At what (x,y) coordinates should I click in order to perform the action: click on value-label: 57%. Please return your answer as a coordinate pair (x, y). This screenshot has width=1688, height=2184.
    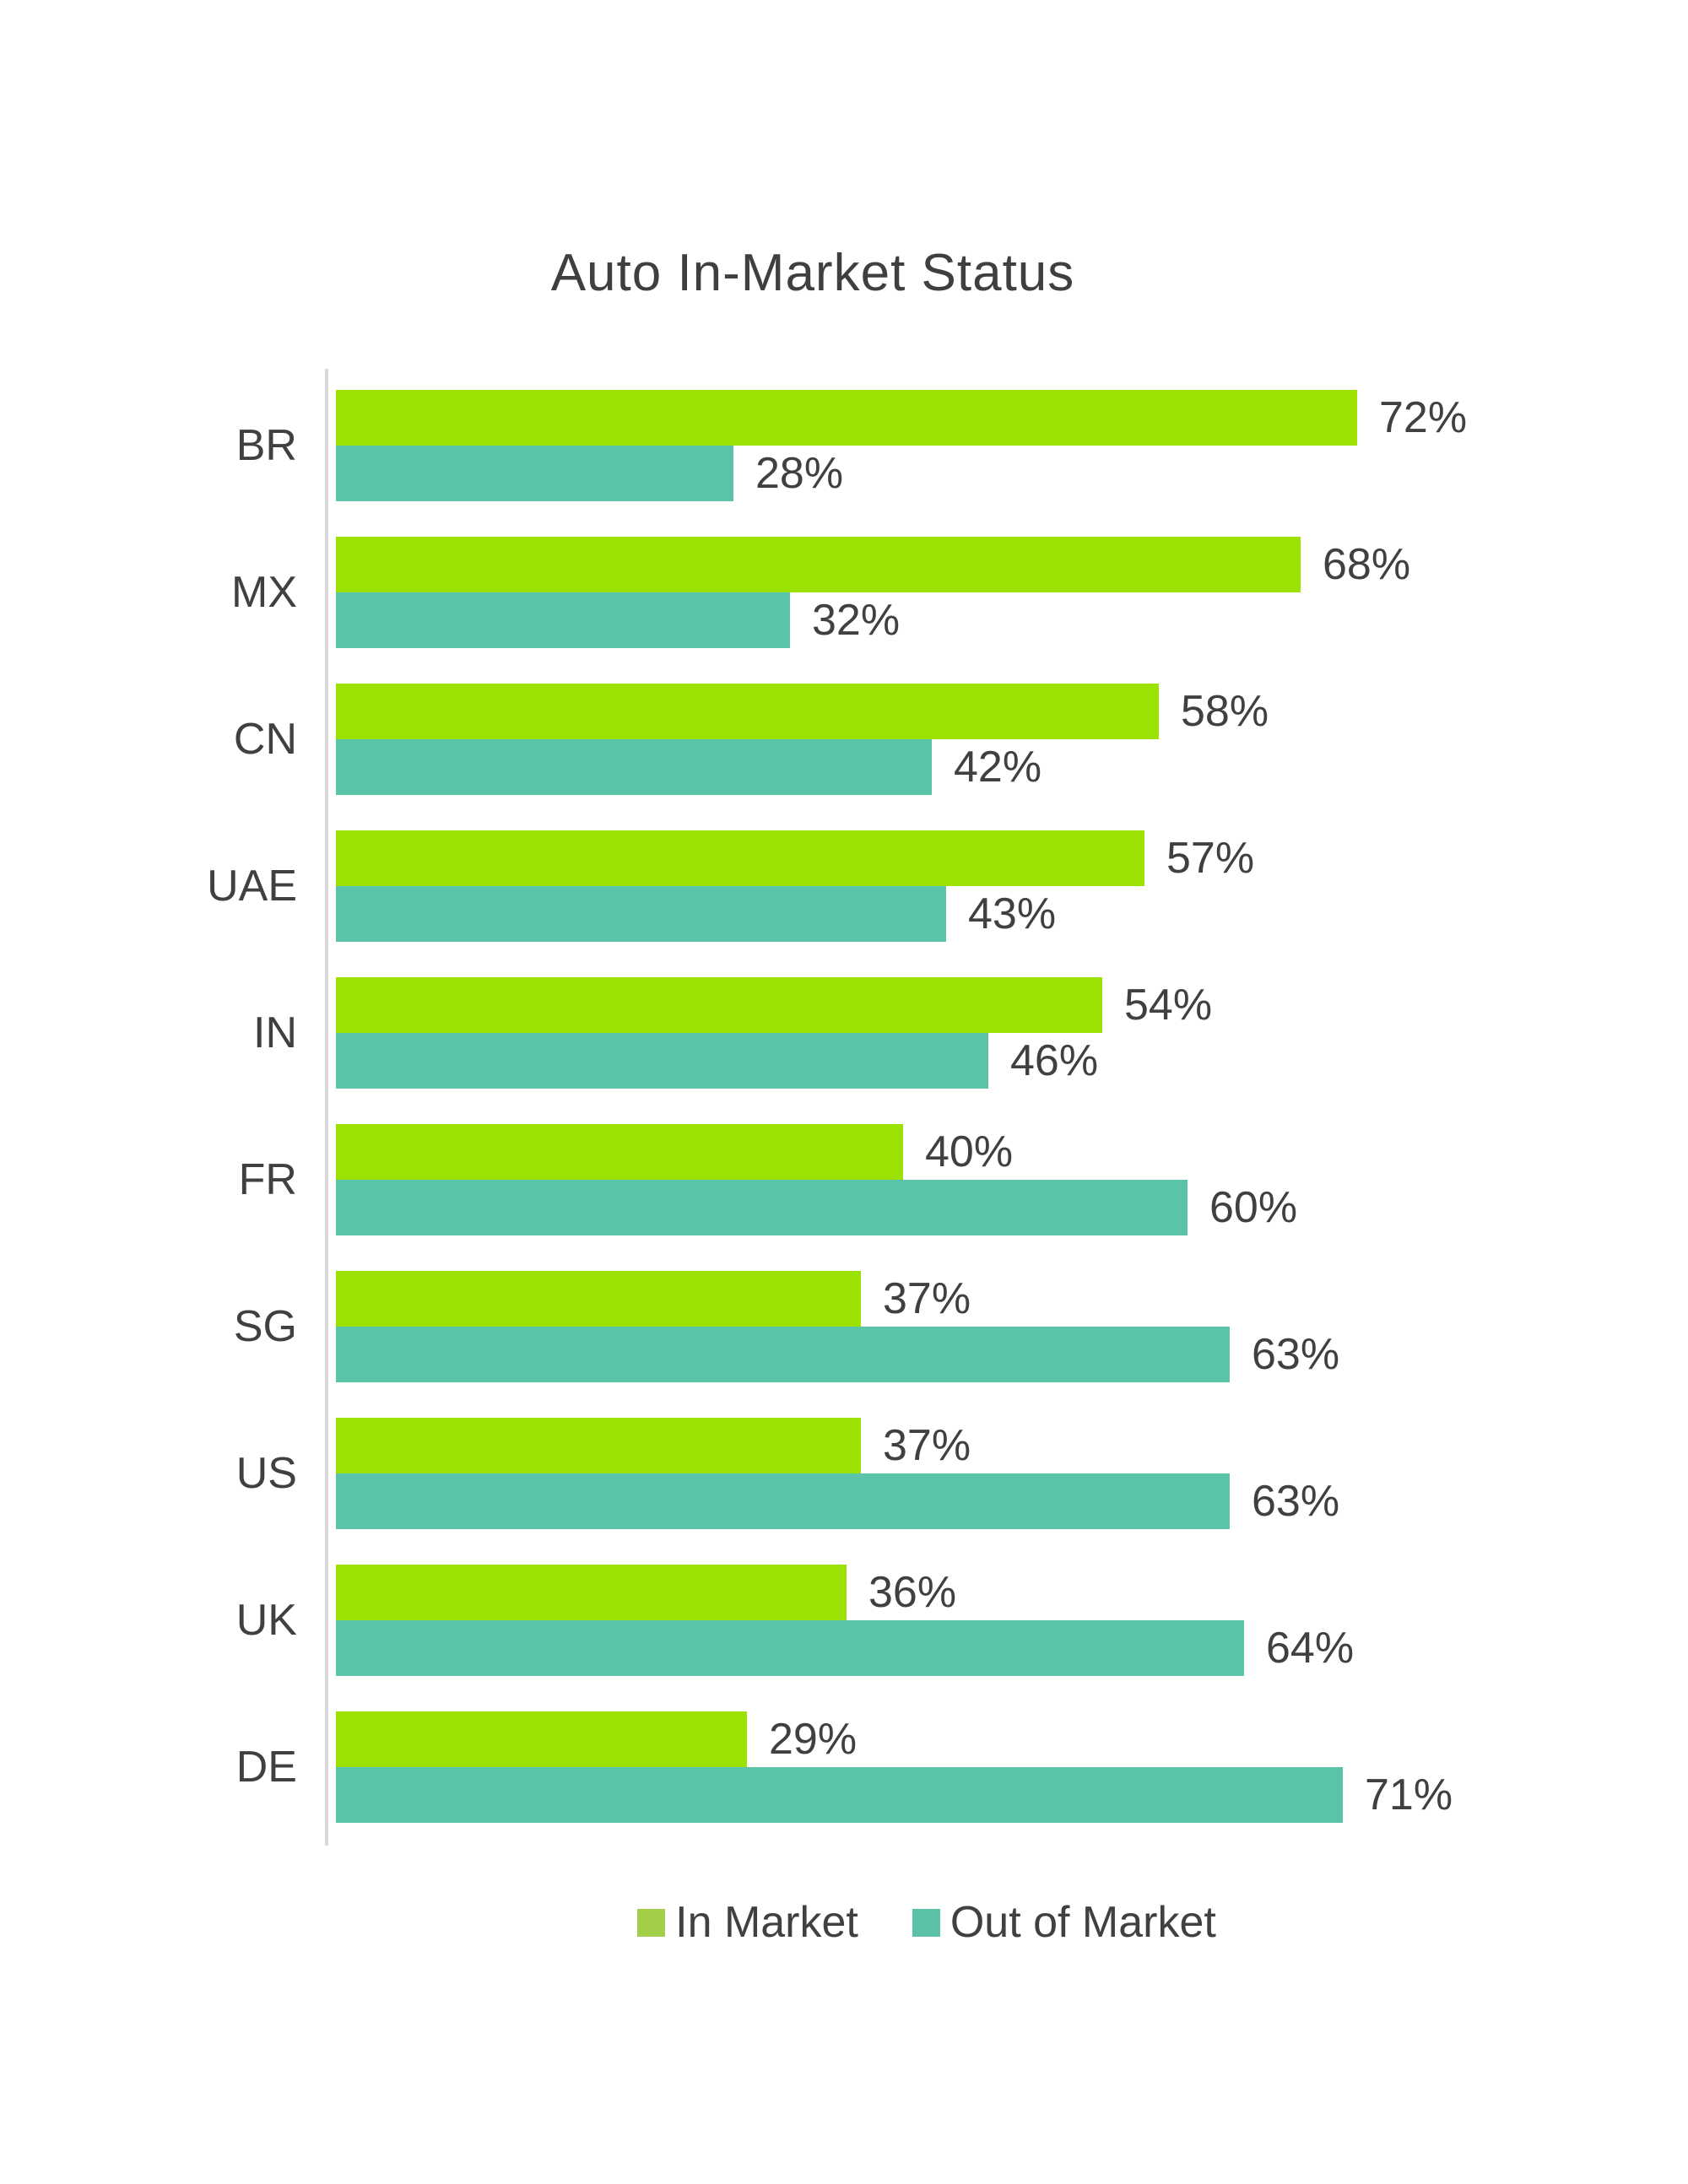
    Looking at the image, I should click on (1210, 858).